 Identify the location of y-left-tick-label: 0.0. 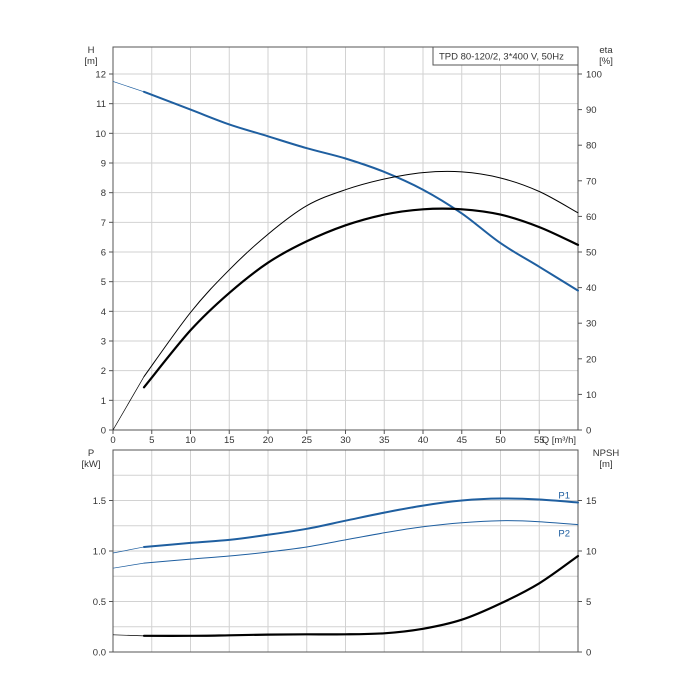
(99, 653).